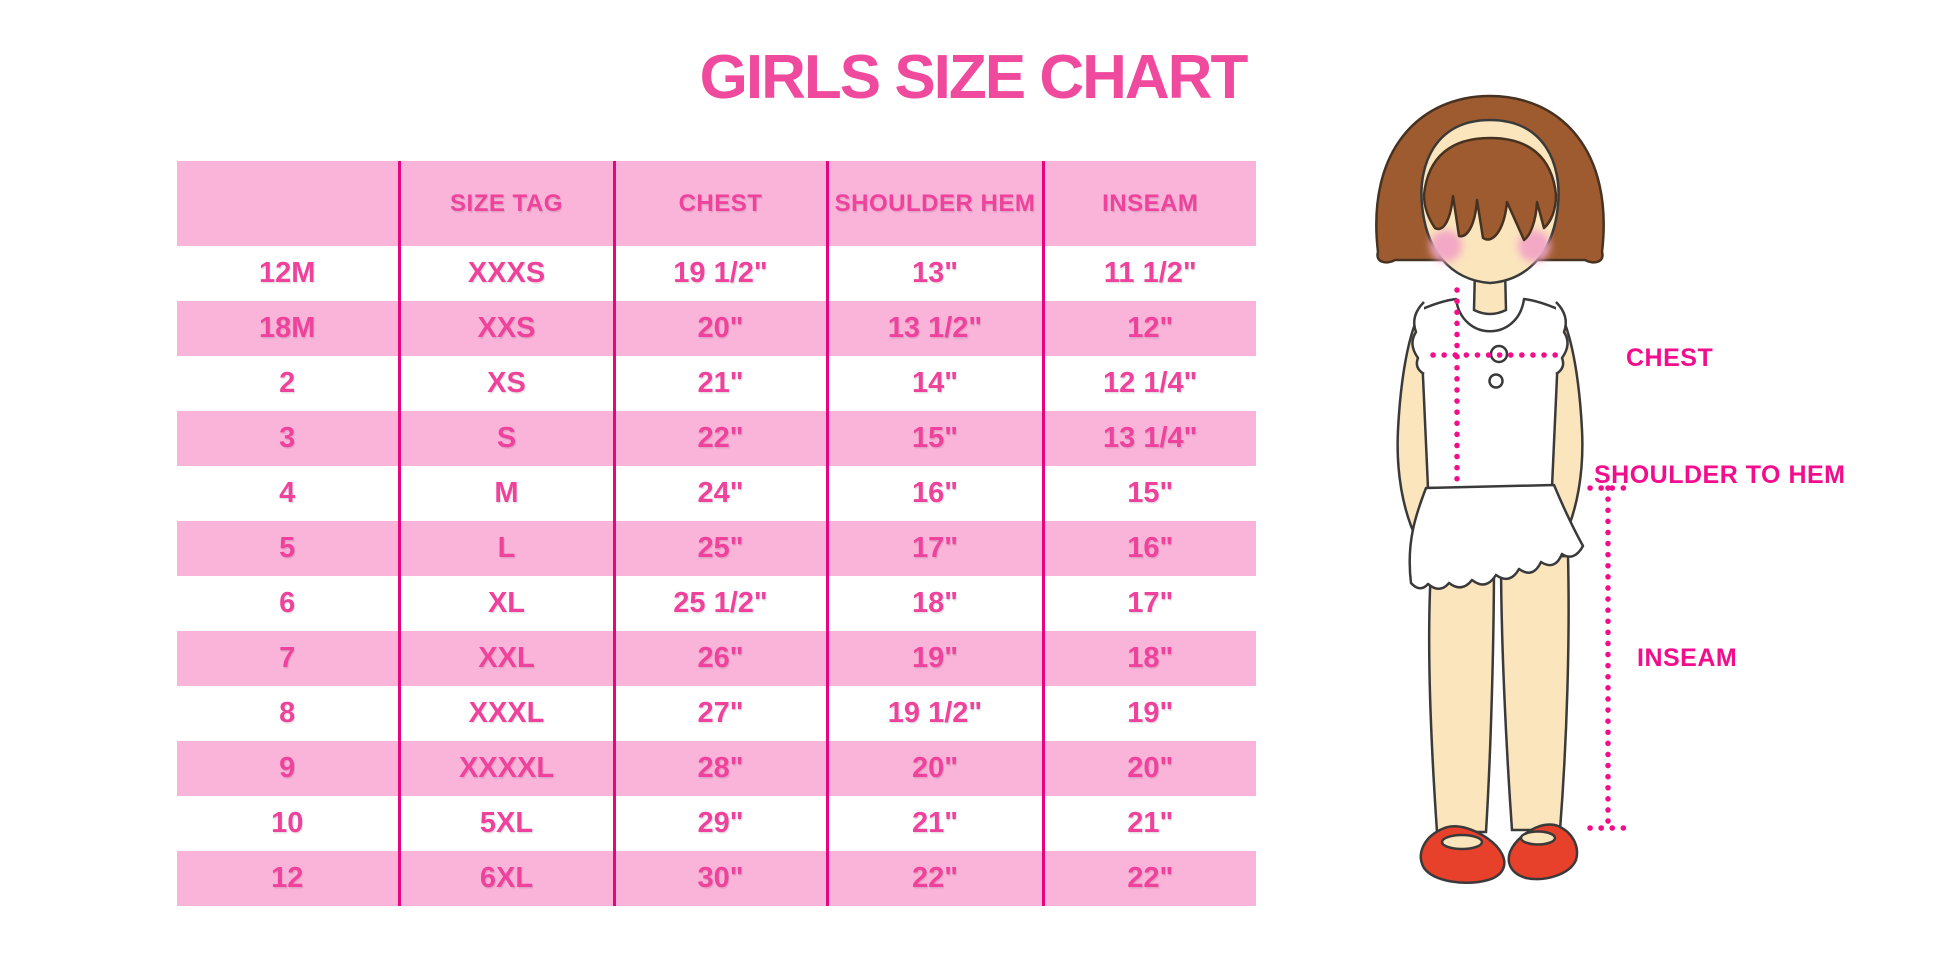 The height and width of the screenshot is (973, 1946). What do you see at coordinates (1149, 328) in the screenshot?
I see `table-cell: 12"` at bounding box center [1149, 328].